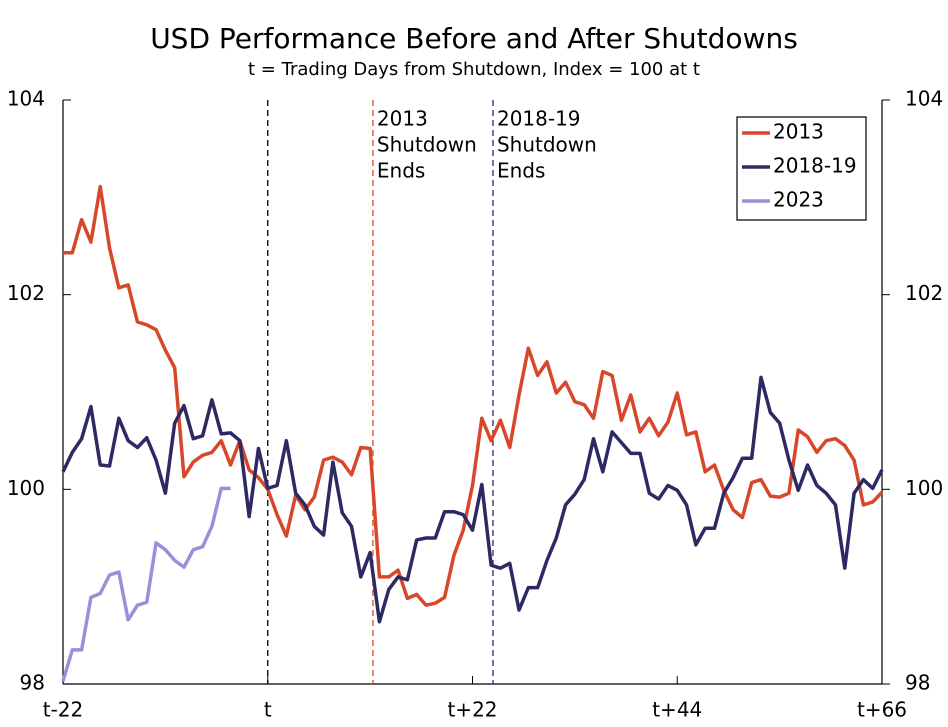  Describe the element at coordinates (798, 132) in the screenshot. I see `legend-label: 2013` at that location.